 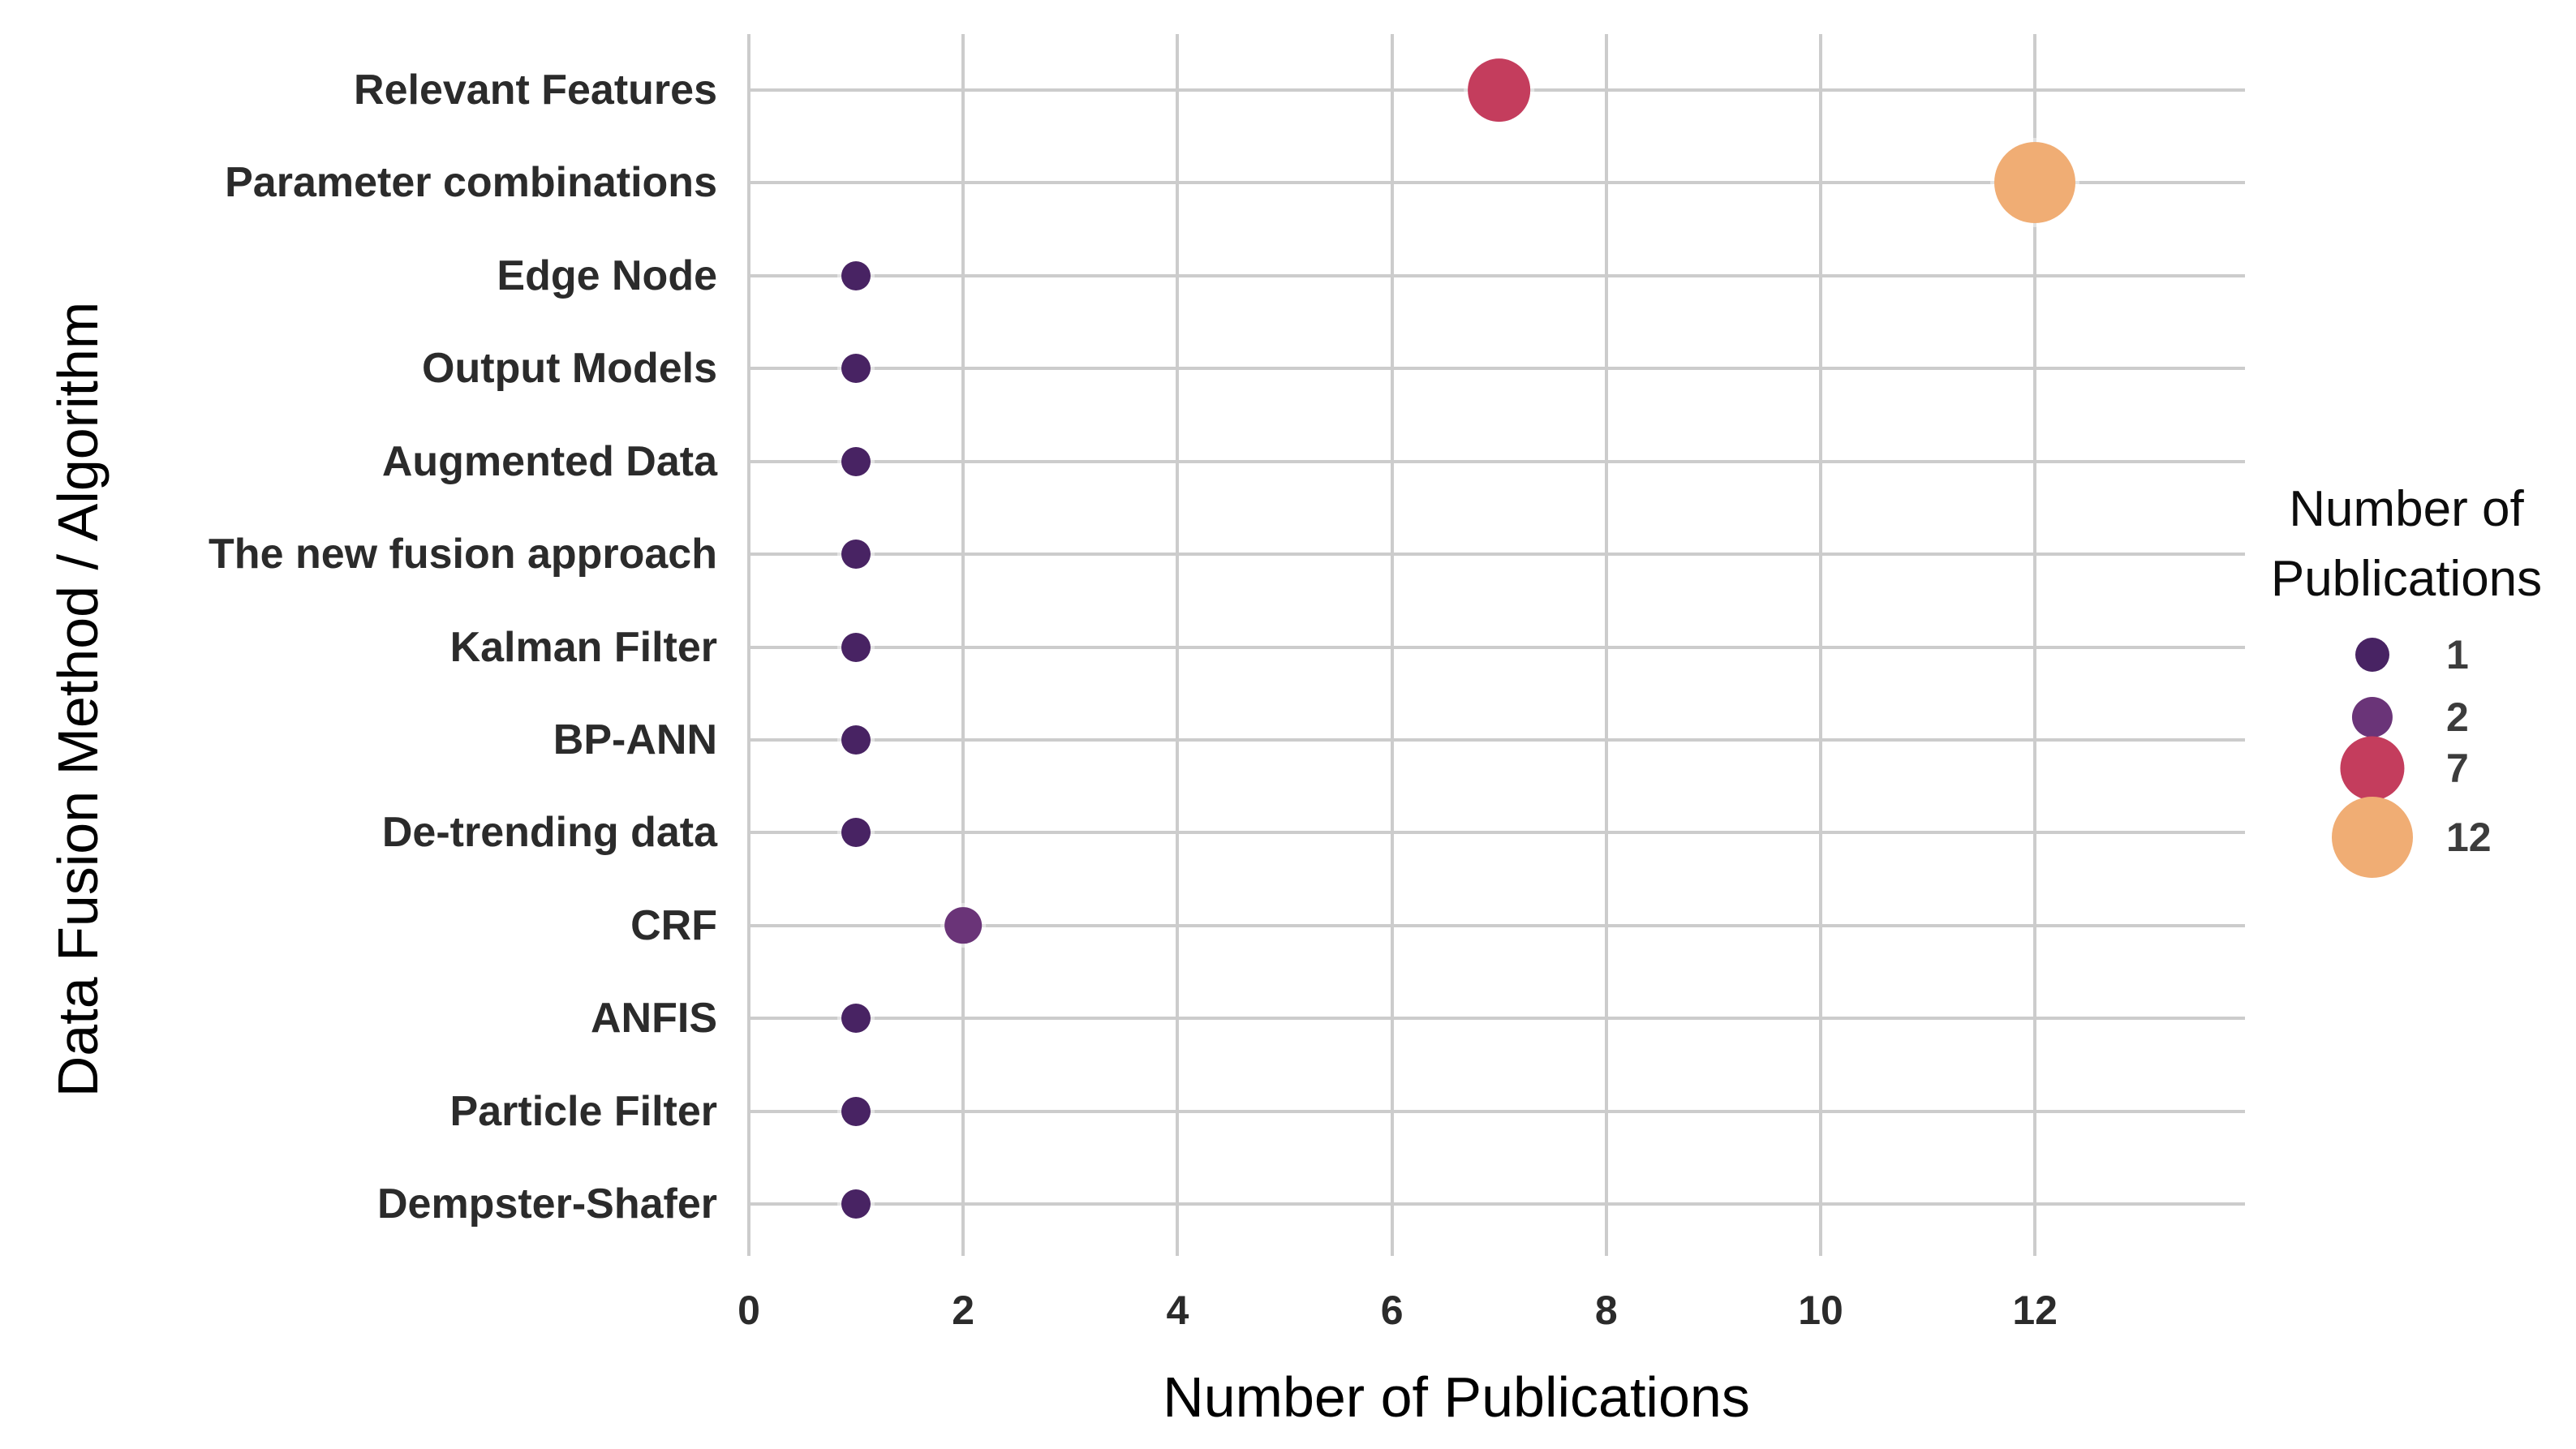 I want to click on data-point-kalman-filter, so click(x=856, y=647).